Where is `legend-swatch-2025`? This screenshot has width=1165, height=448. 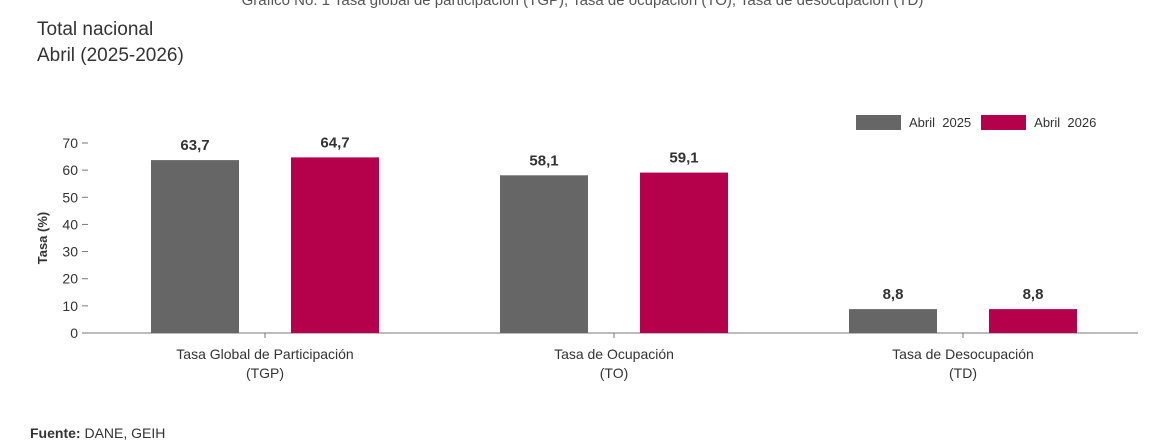
legend-swatch-2025 is located at coordinates (878, 122).